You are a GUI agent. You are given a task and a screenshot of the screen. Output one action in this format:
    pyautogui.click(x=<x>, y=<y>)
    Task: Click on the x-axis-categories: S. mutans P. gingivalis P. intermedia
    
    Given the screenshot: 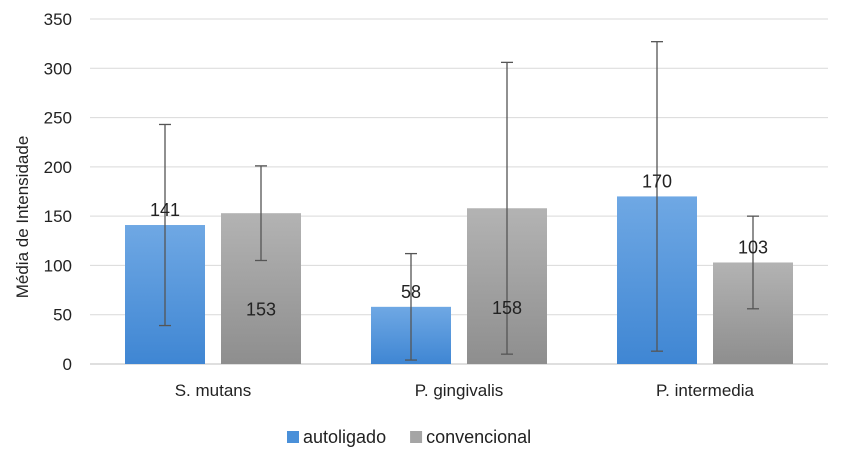 What is the action you would take?
    pyautogui.click(x=465, y=390)
    